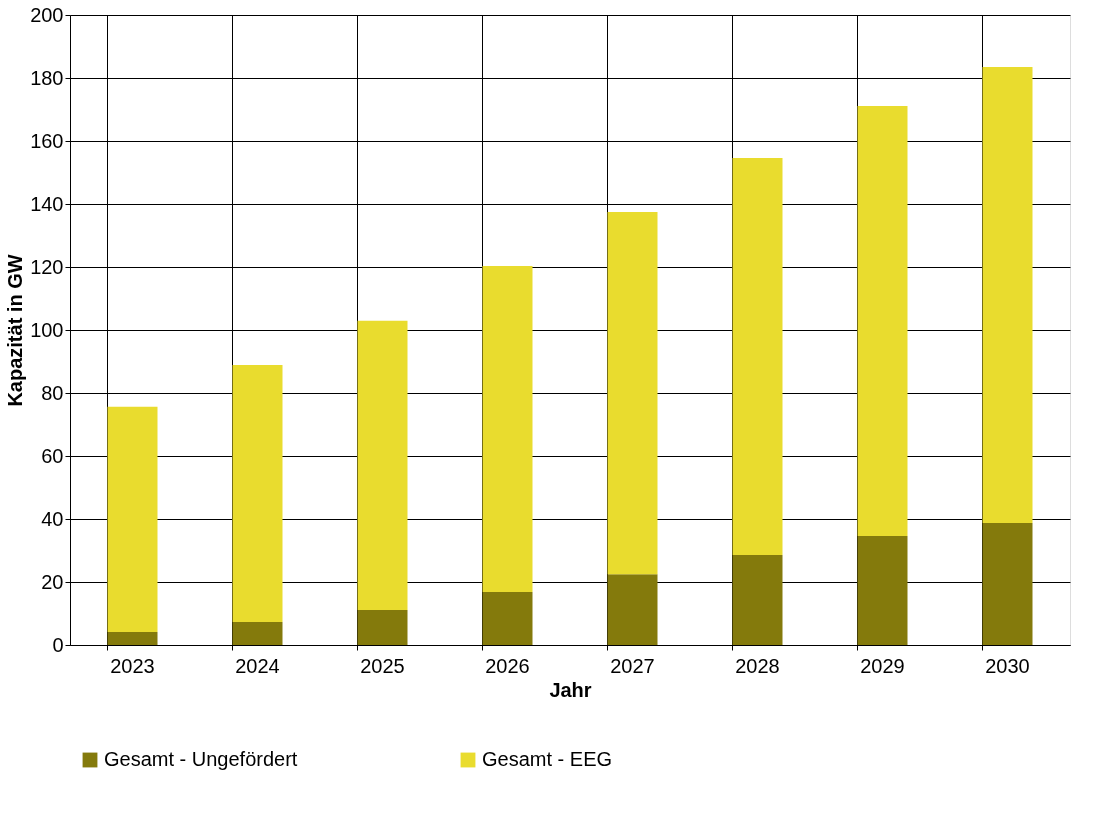  What do you see at coordinates (507, 665) in the screenshot?
I see `x-tick-label: 2026` at bounding box center [507, 665].